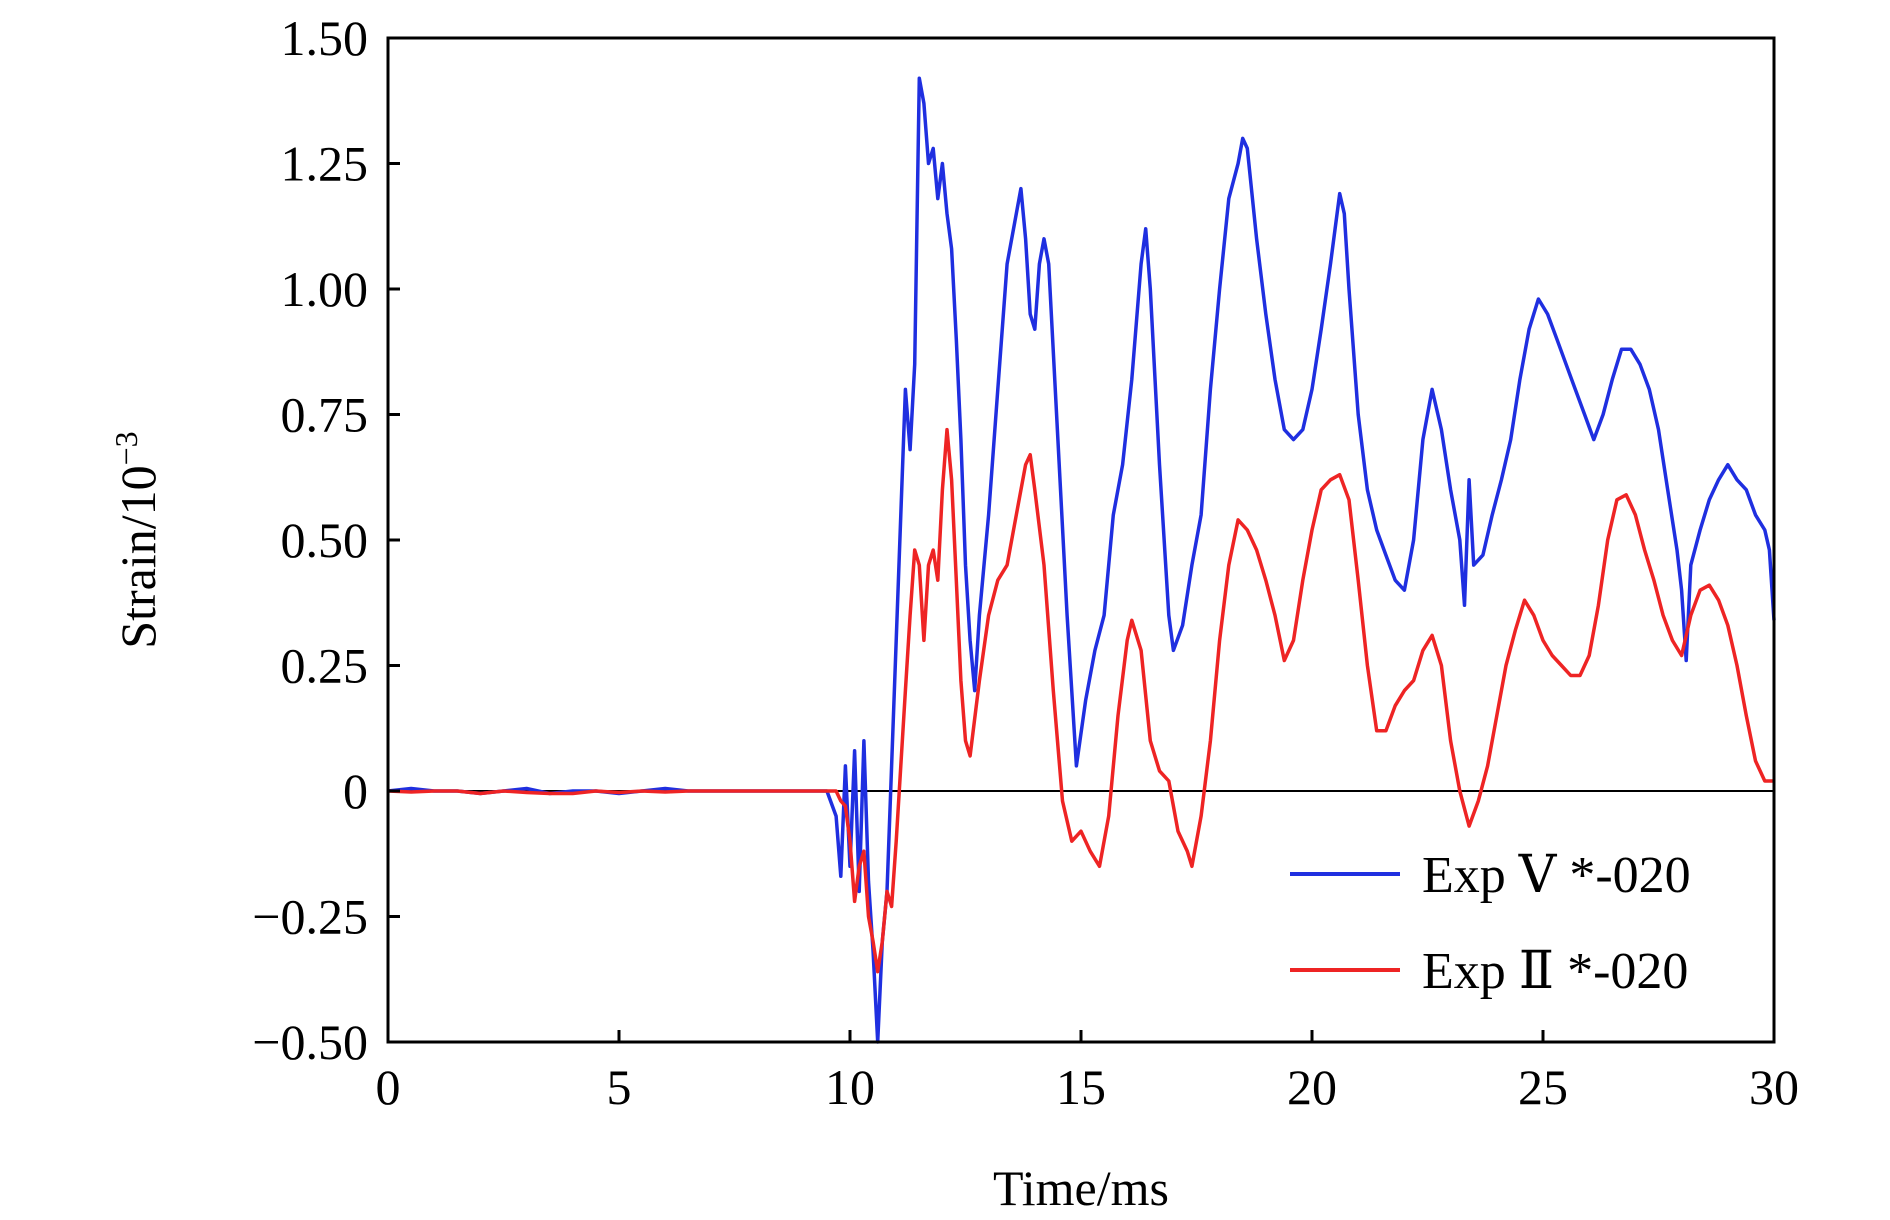 The height and width of the screenshot is (1220, 1890). Describe the element at coordinates (325, 289) in the screenshot. I see `y-tick-label: 1.00` at that location.